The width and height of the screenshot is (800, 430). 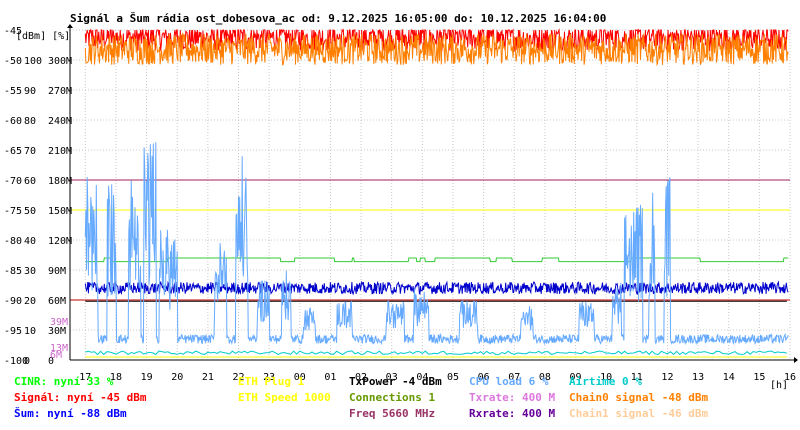 I want to click on y-side-label: 39M, so click(x=59, y=322).